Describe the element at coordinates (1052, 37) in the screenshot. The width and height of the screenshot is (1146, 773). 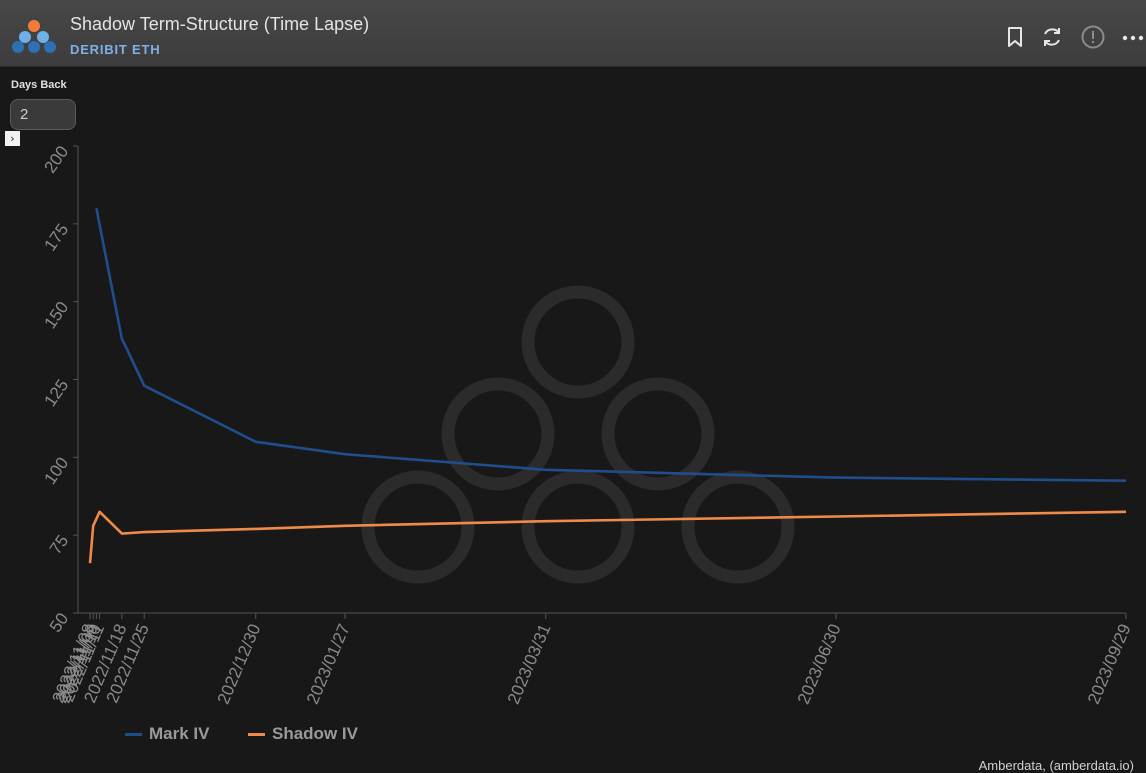
I see `refresh-icon` at that location.